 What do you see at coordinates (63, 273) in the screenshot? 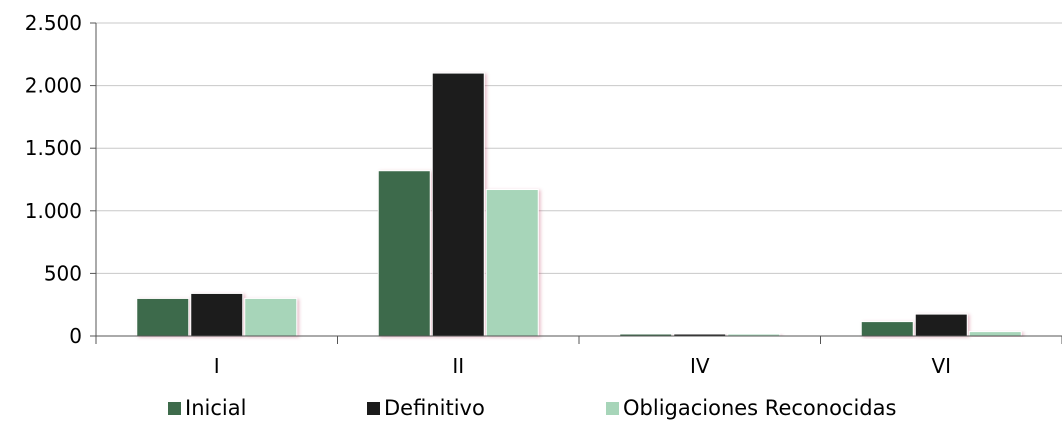
I see `y-tick-label: 500` at bounding box center [63, 273].